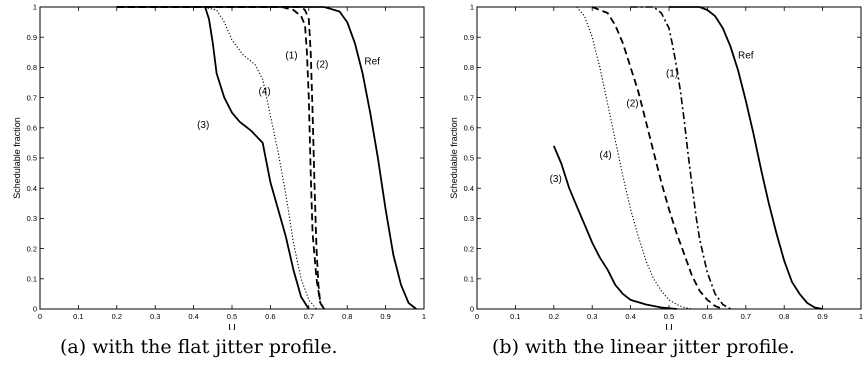 The image size is (865, 375). Describe the element at coordinates (643, 347) in the screenshot. I see `caption-linear-jitter: (b) with the linear jitter profile.` at that location.